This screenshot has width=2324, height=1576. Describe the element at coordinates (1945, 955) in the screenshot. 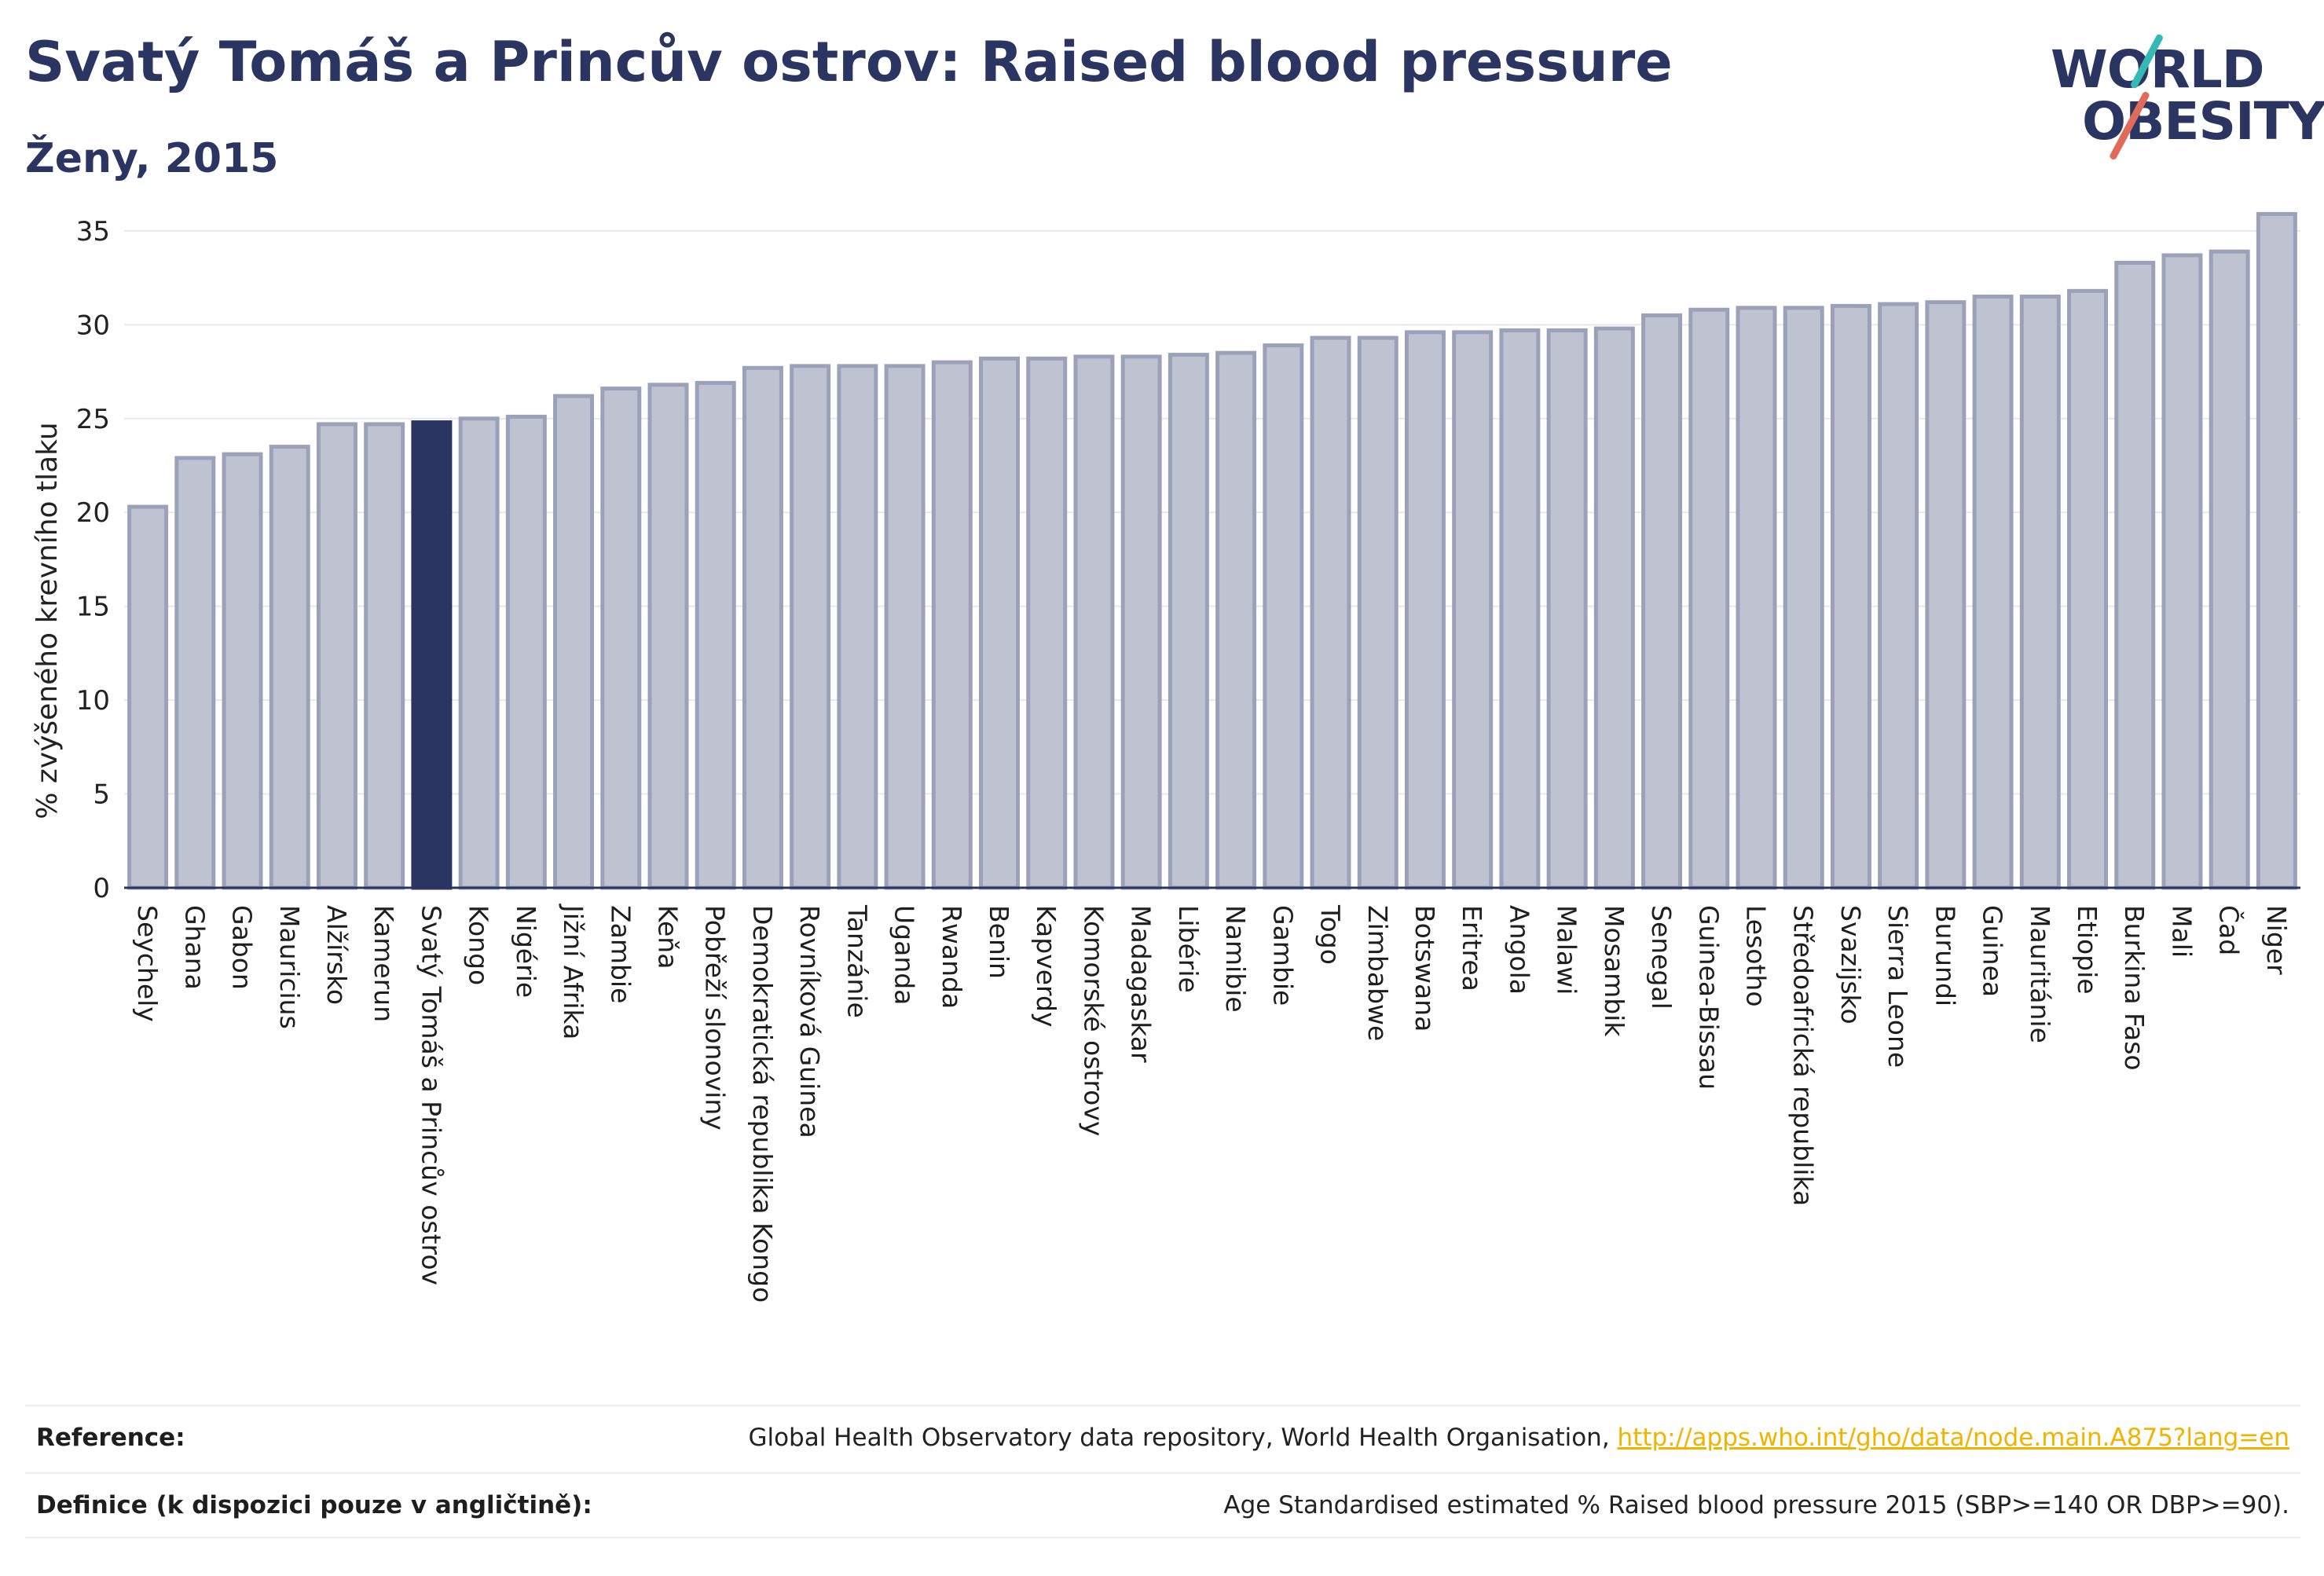

I see `x-tick-label: Burundi` at that location.